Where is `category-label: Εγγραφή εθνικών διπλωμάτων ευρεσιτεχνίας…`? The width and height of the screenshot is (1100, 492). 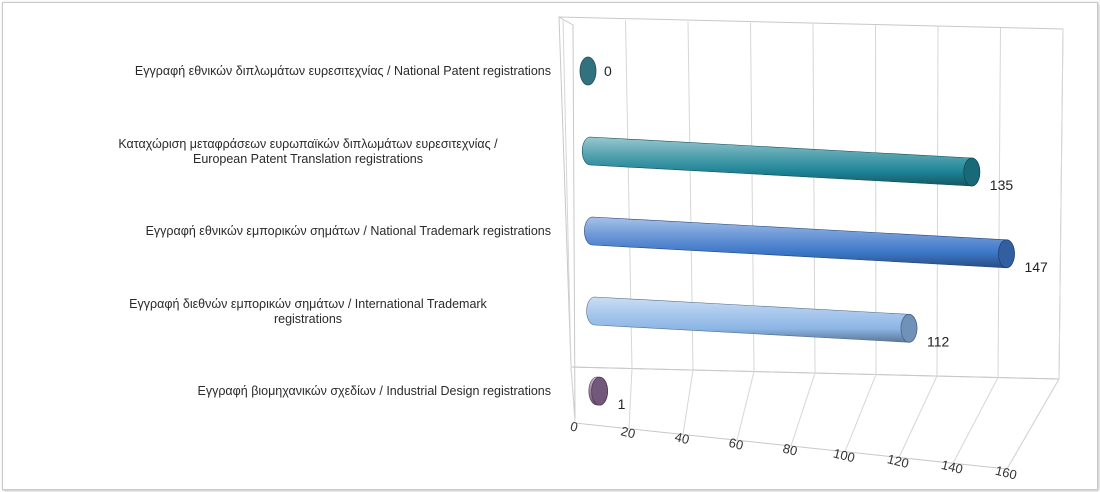
category-label: Εγγραφή εθνικών διπλωμάτων ευρεσιτεχνίας… is located at coordinates (343, 71).